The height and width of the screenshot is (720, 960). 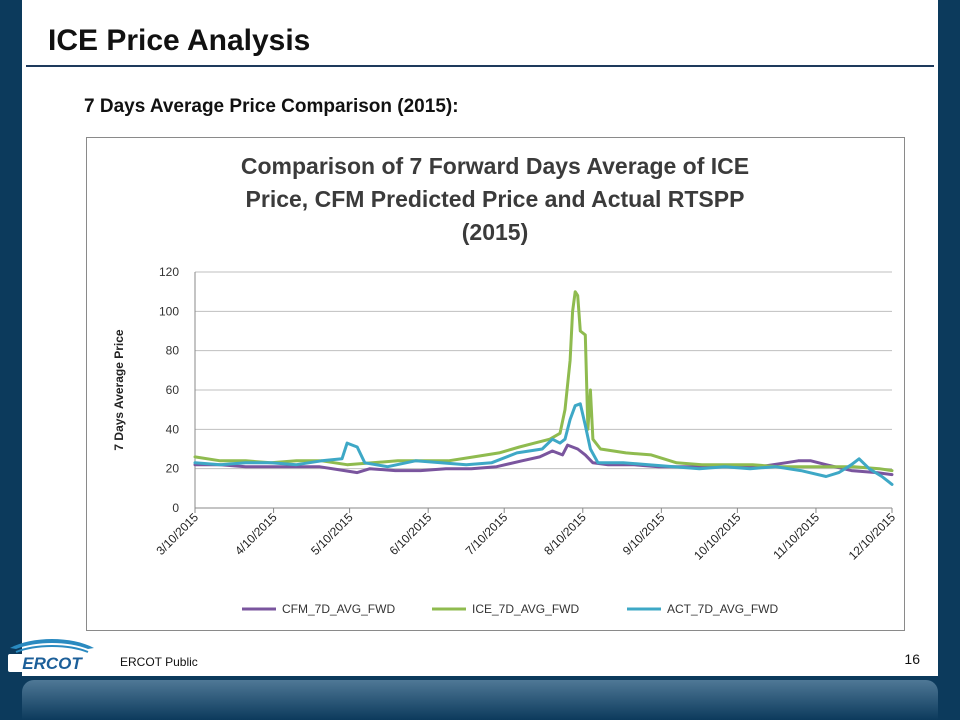 What do you see at coordinates (173, 469) in the screenshot?
I see `y-tick-label: 20` at bounding box center [173, 469].